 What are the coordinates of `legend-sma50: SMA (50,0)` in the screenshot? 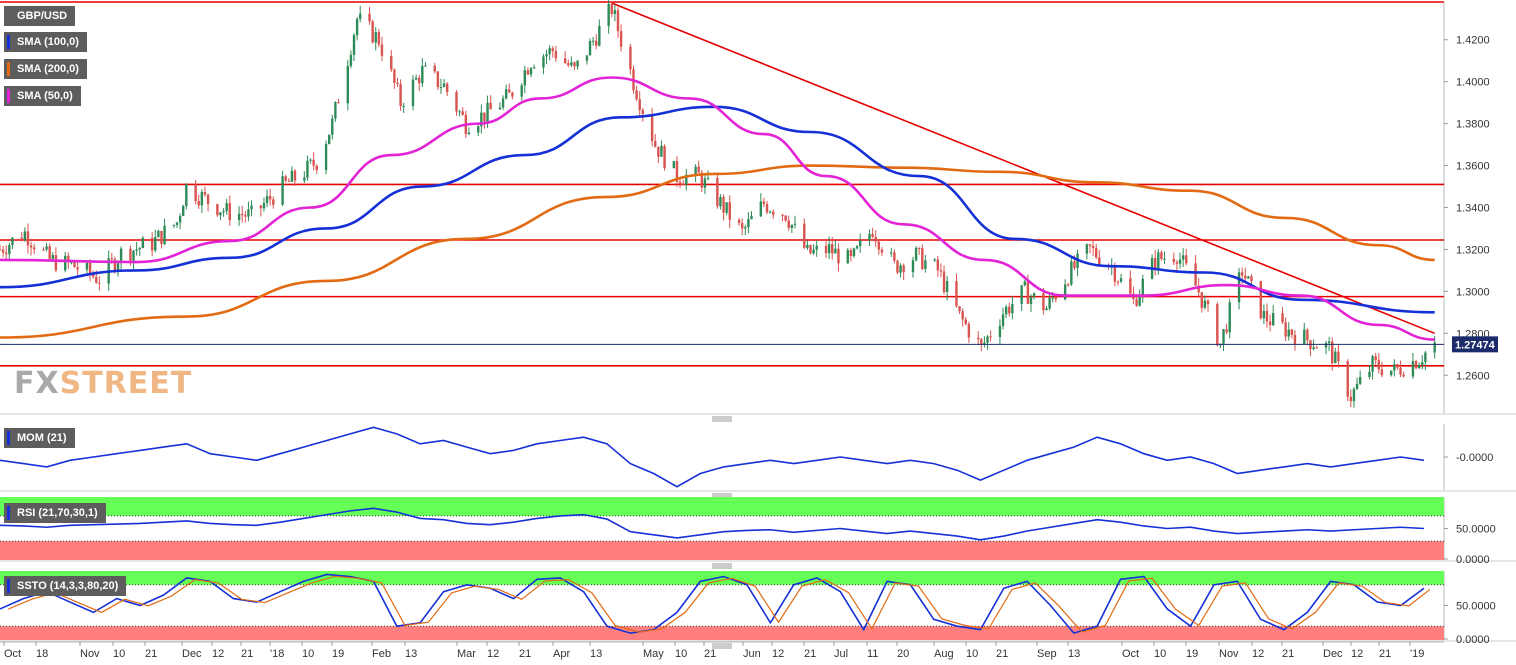 It's located at (42, 96).